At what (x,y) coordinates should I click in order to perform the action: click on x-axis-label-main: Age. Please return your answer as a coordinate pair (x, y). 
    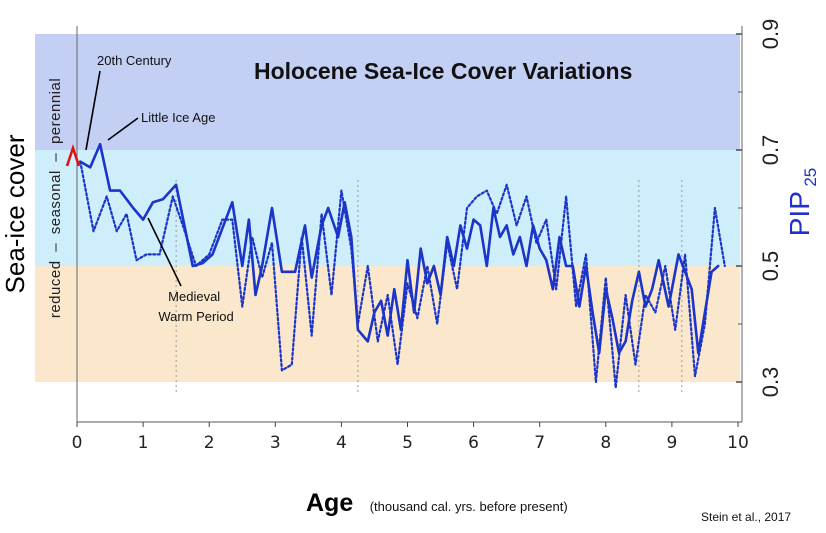
    Looking at the image, I should click on (329, 503).